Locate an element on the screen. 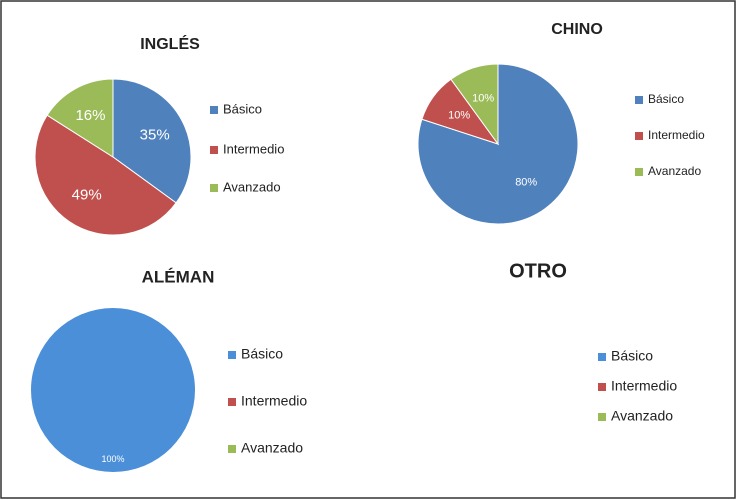 Image resolution: width=737 pixels, height=500 pixels. chart-title: OTRO is located at coordinates (538, 271).